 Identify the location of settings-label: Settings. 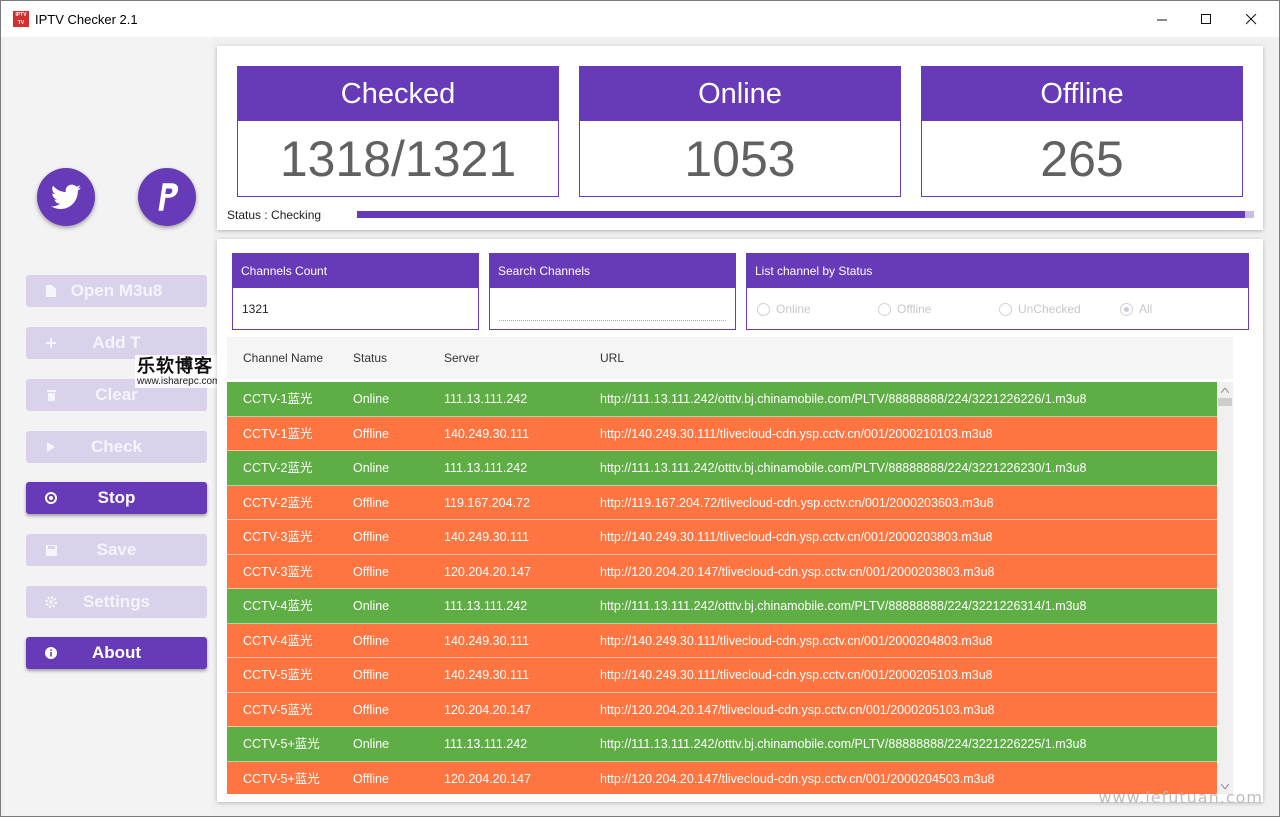
(116, 601).